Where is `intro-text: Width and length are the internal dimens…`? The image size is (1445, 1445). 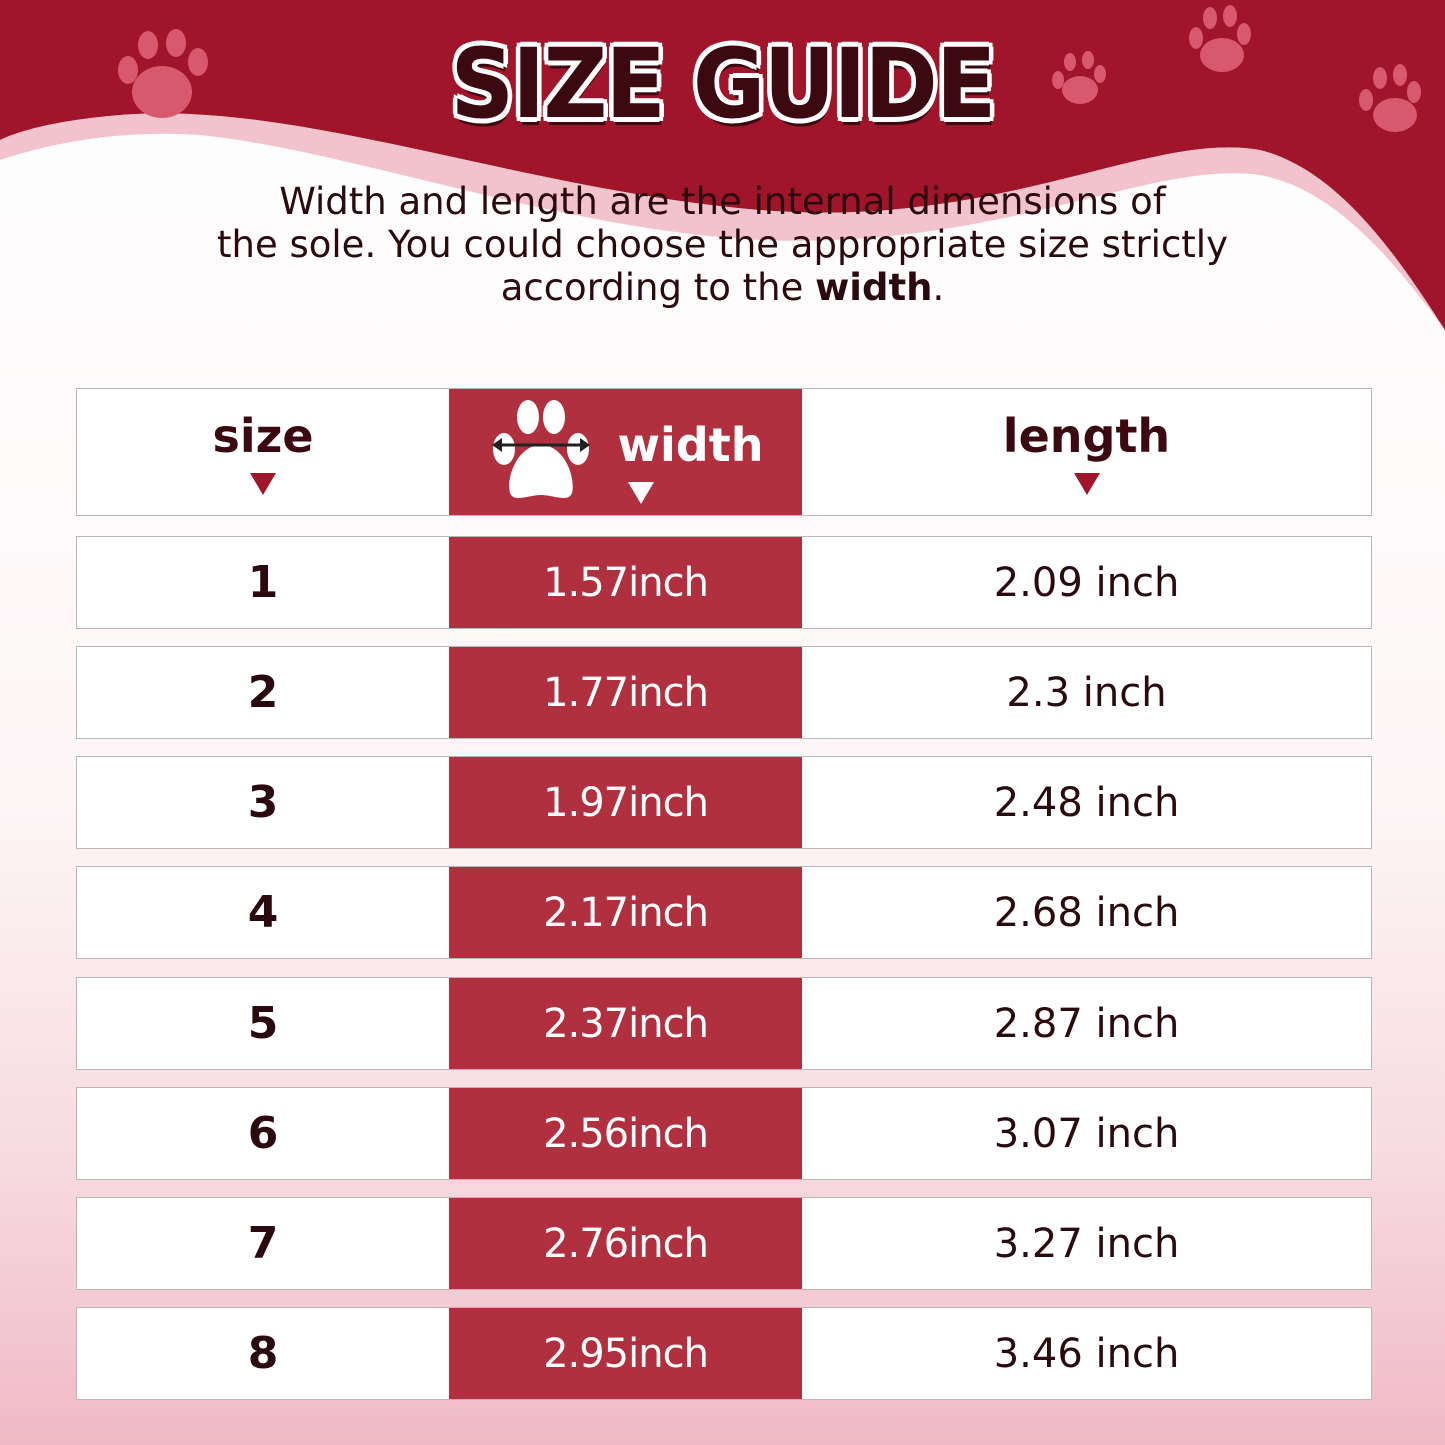
intro-text: Width and length are the internal dimens… is located at coordinates (722, 244).